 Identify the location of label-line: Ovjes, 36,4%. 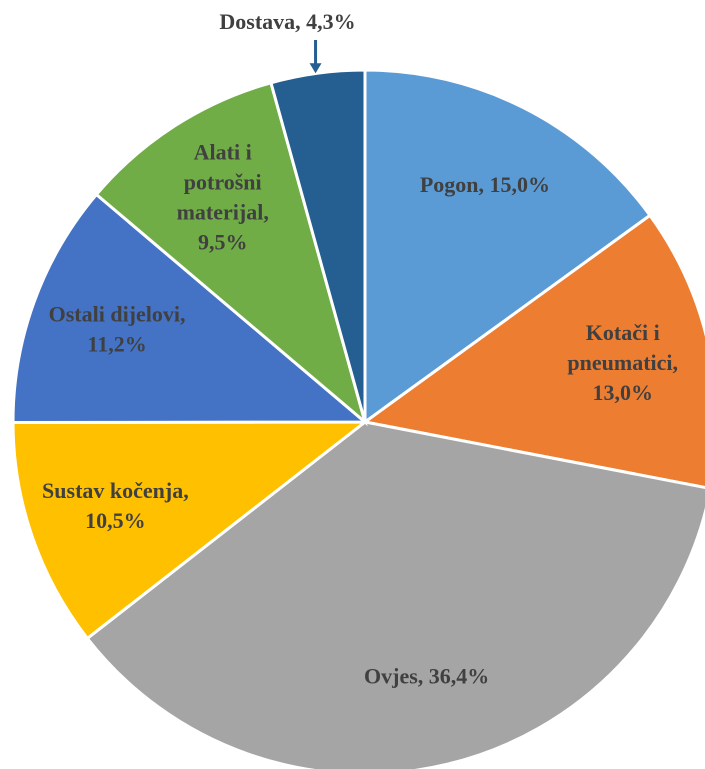
(426, 676).